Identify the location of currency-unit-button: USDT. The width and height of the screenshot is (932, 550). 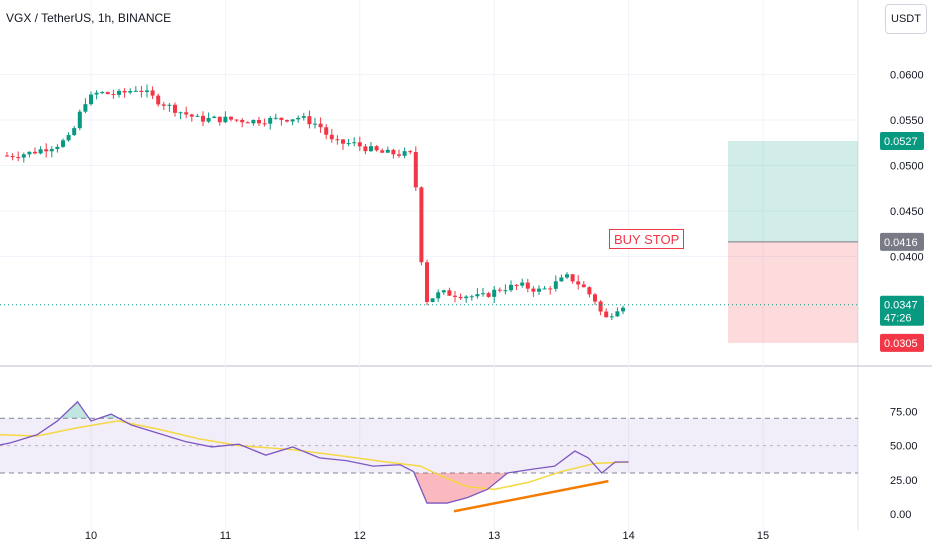
(906, 19).